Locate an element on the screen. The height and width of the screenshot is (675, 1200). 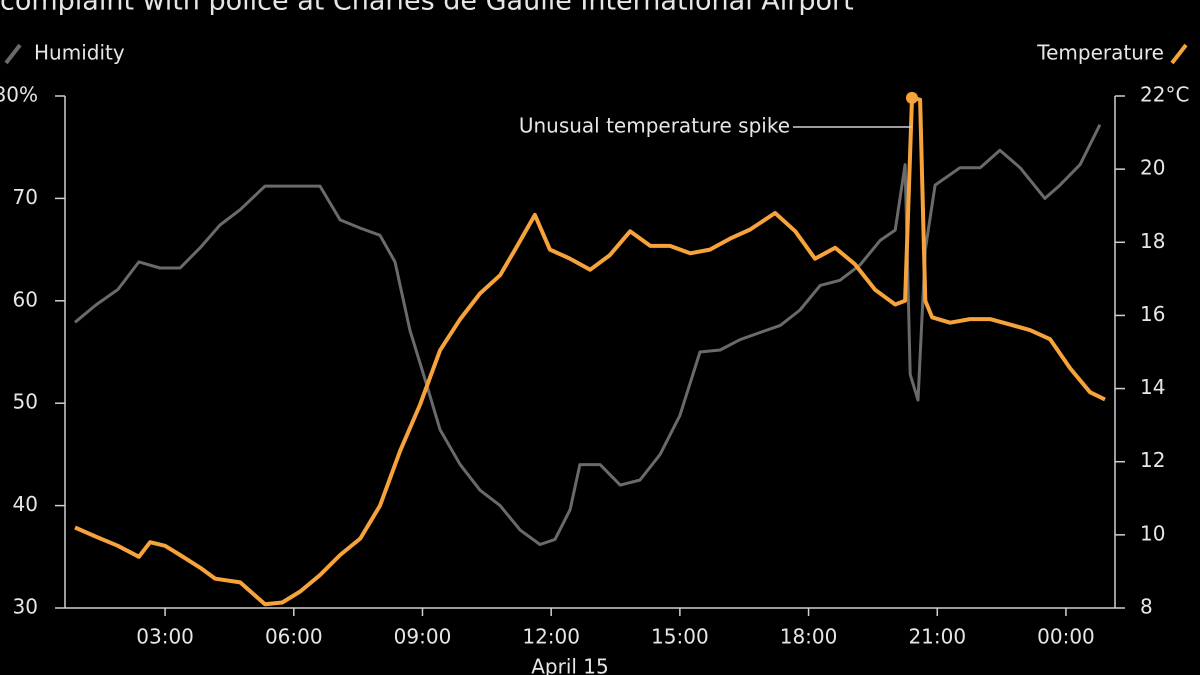
y2-tick-label: 10 is located at coordinates (1152, 533).